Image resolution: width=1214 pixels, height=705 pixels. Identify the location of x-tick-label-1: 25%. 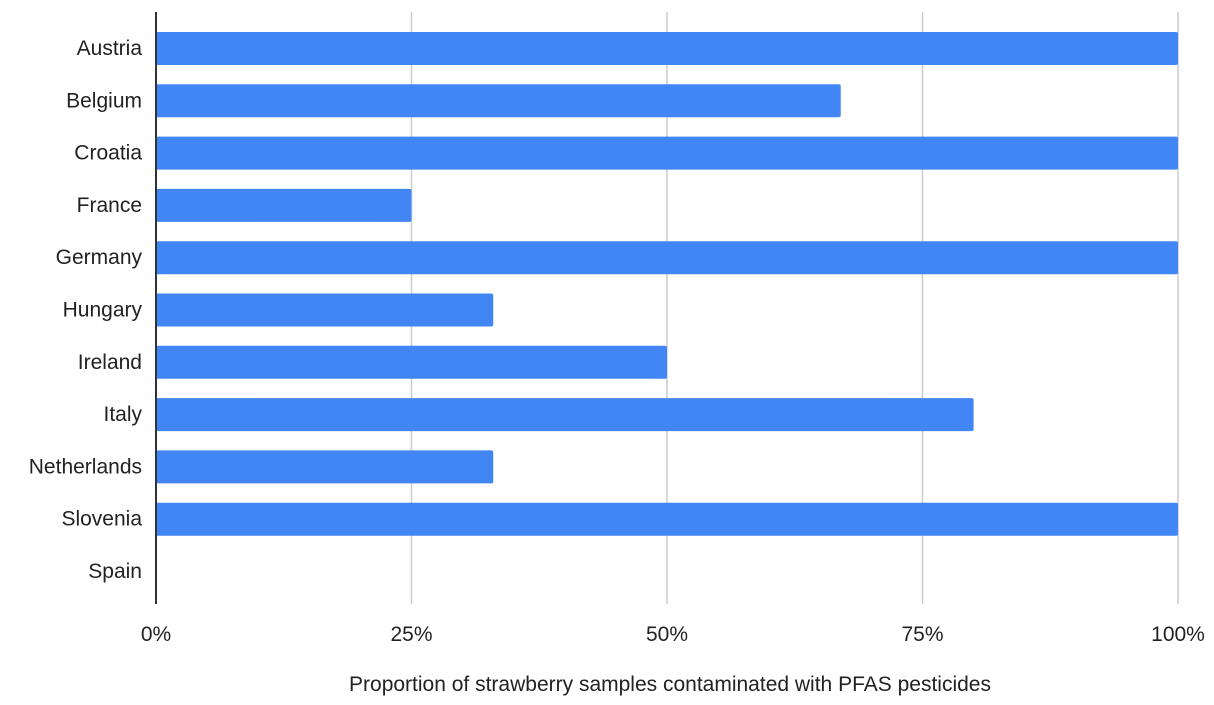
(411, 634).